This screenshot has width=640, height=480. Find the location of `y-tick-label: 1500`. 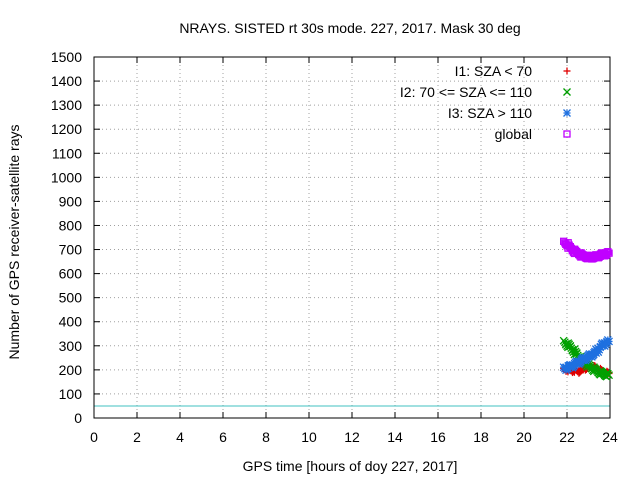

y-tick-label: 1500 is located at coordinates (66, 57).